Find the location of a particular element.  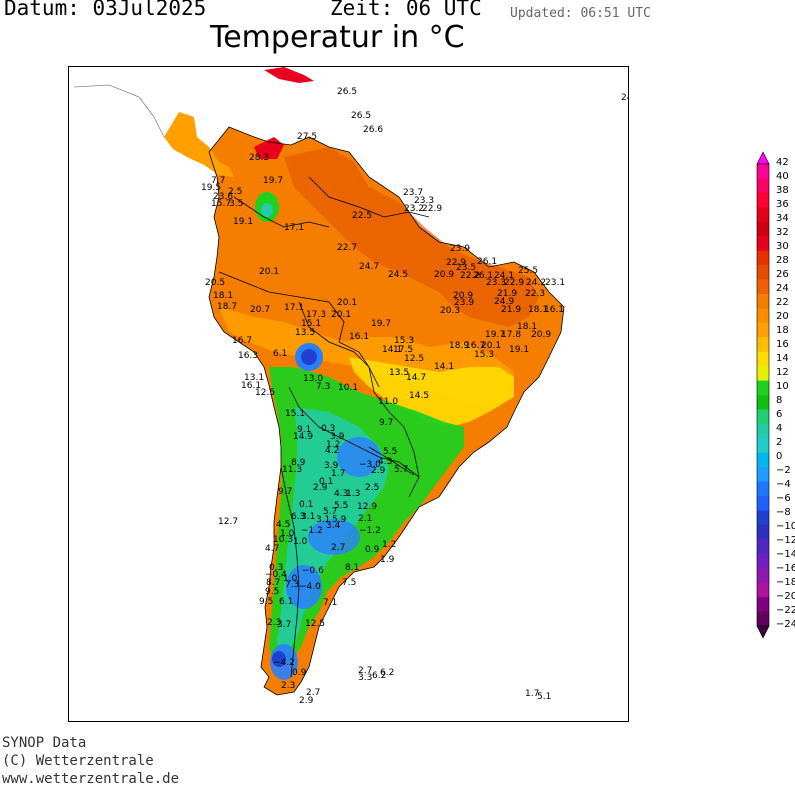

station-temperature: 14.9 is located at coordinates (303, 437).